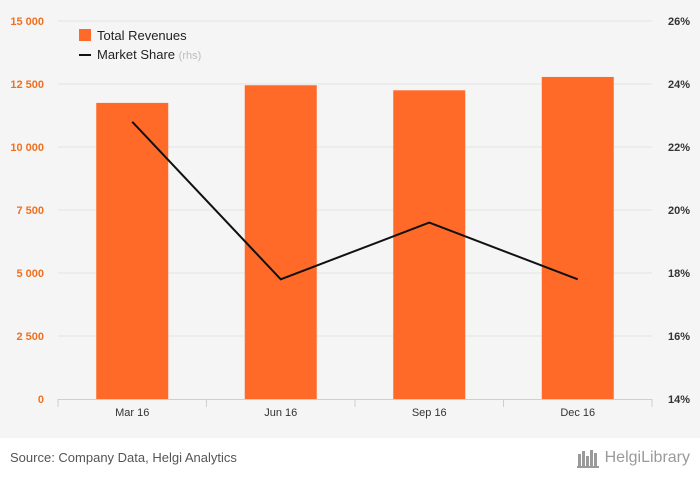  Describe the element at coordinates (190, 56) in the screenshot. I see `legend-rhs-note: (rhs)` at that location.